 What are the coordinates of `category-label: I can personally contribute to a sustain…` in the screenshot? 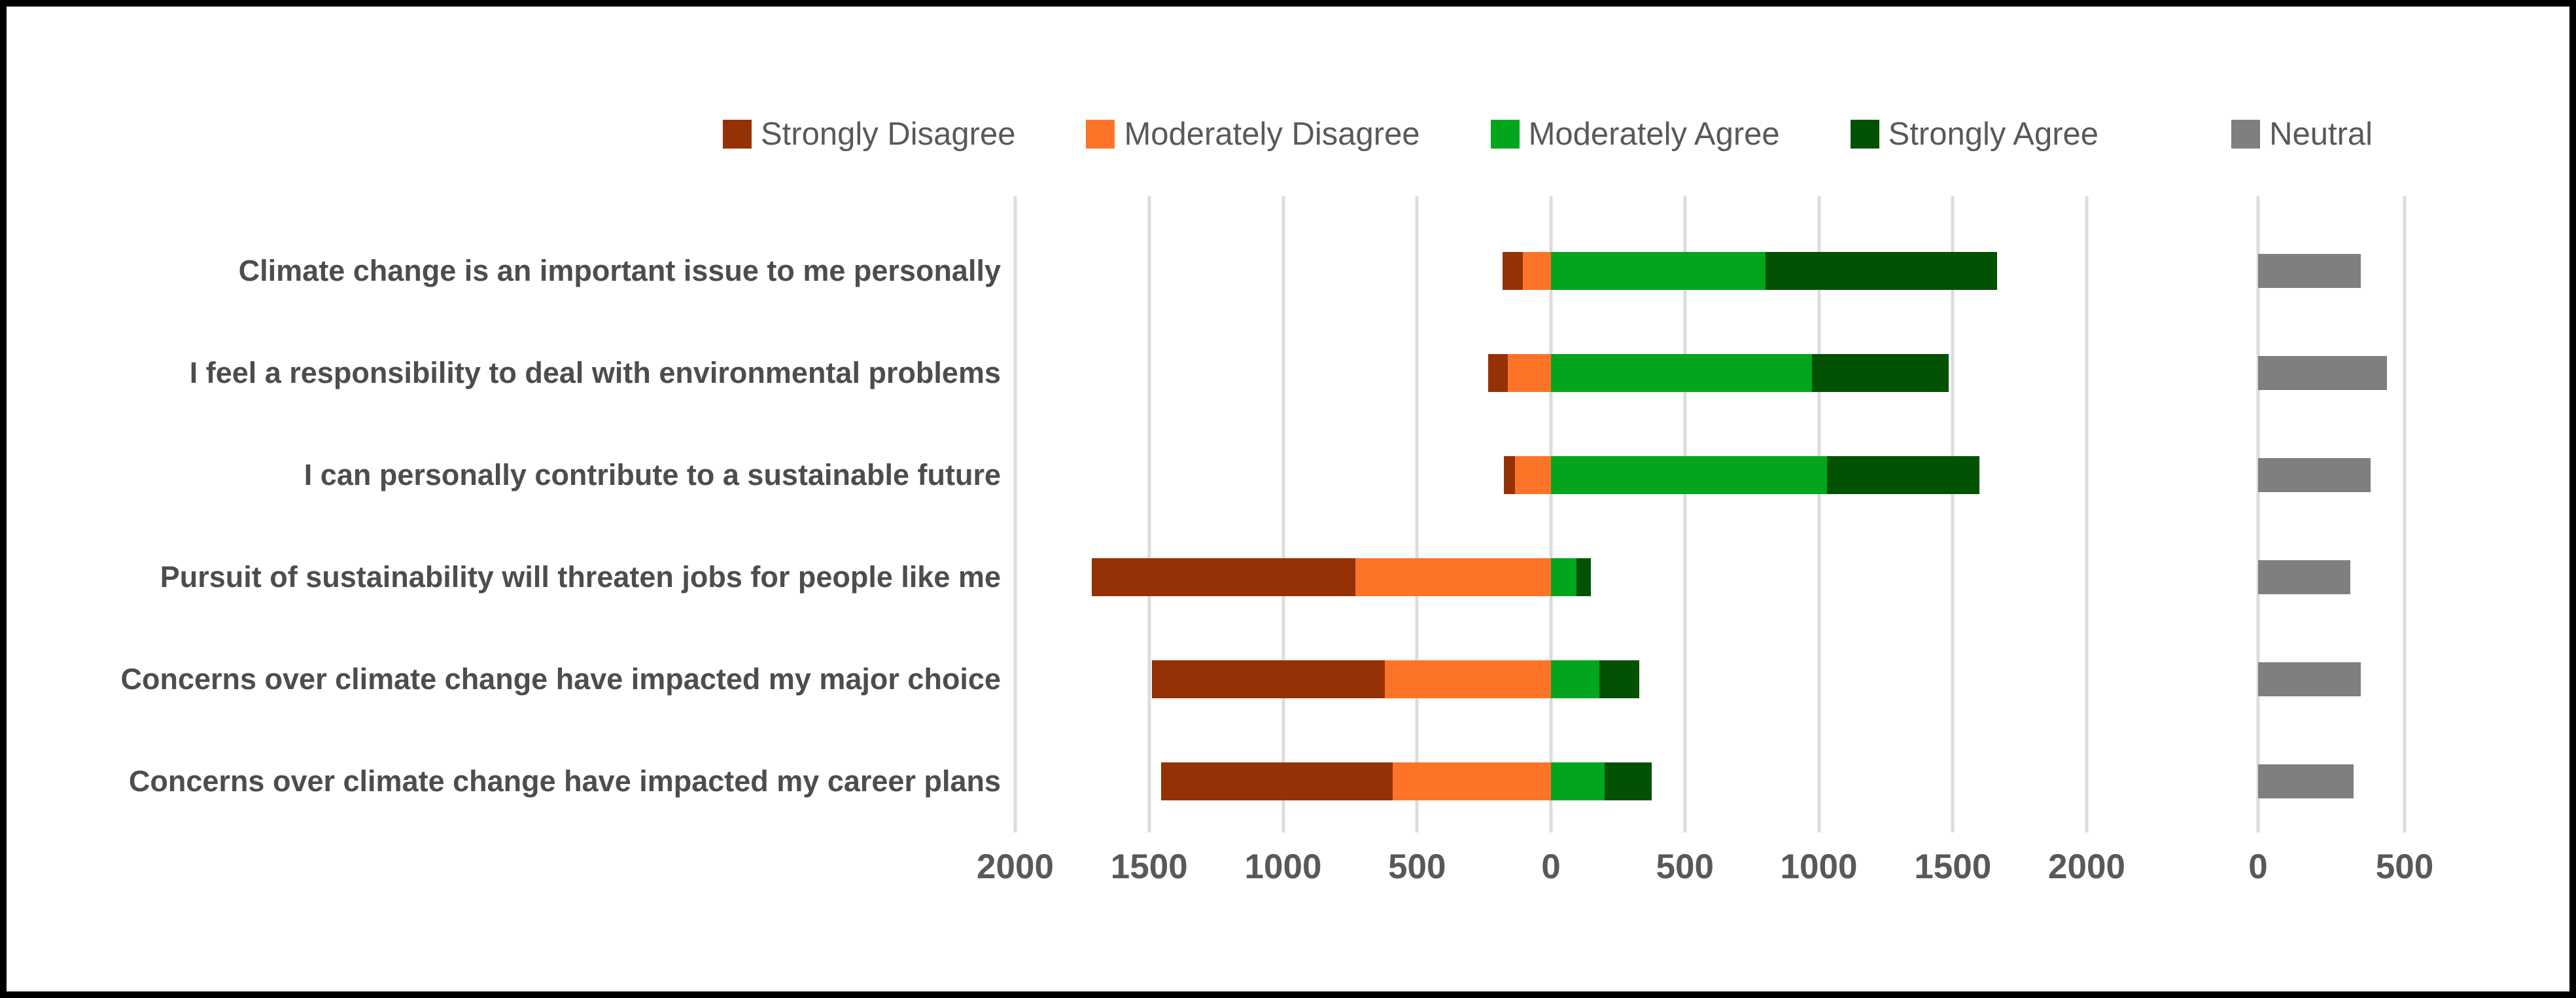 It's located at (652, 475).